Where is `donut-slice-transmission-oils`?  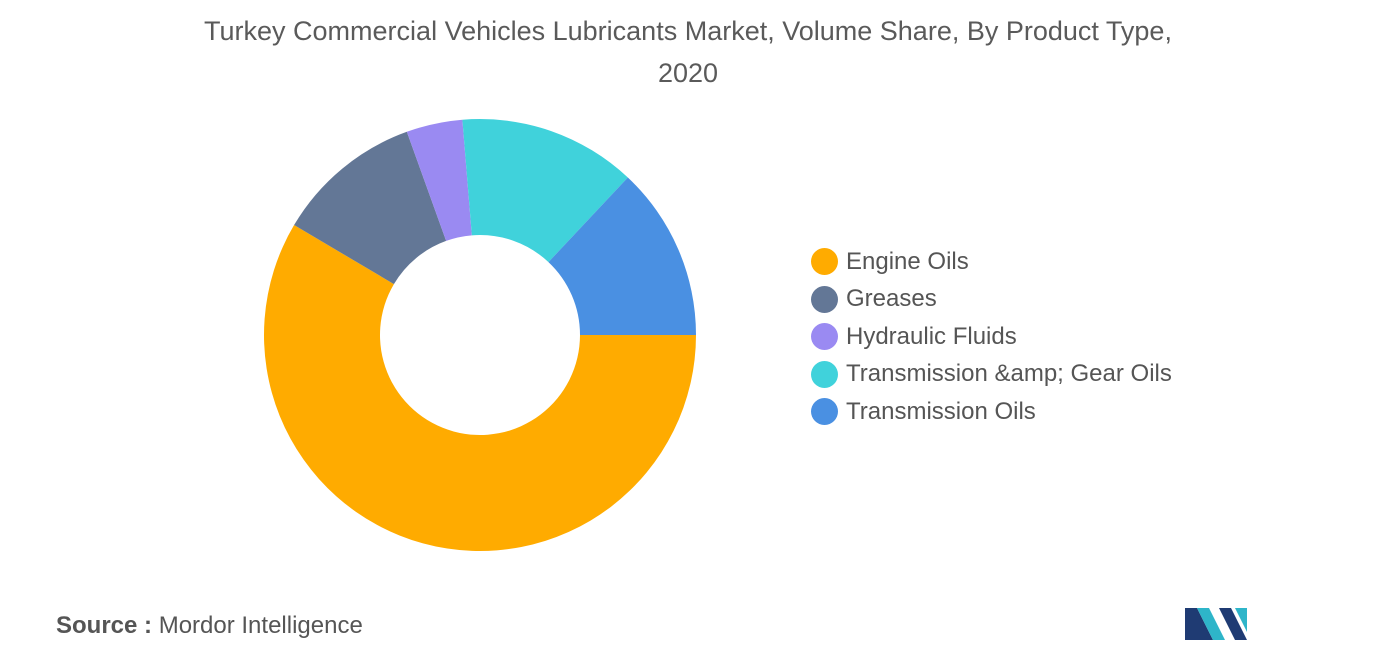 donut-slice-transmission-oils is located at coordinates (622, 256).